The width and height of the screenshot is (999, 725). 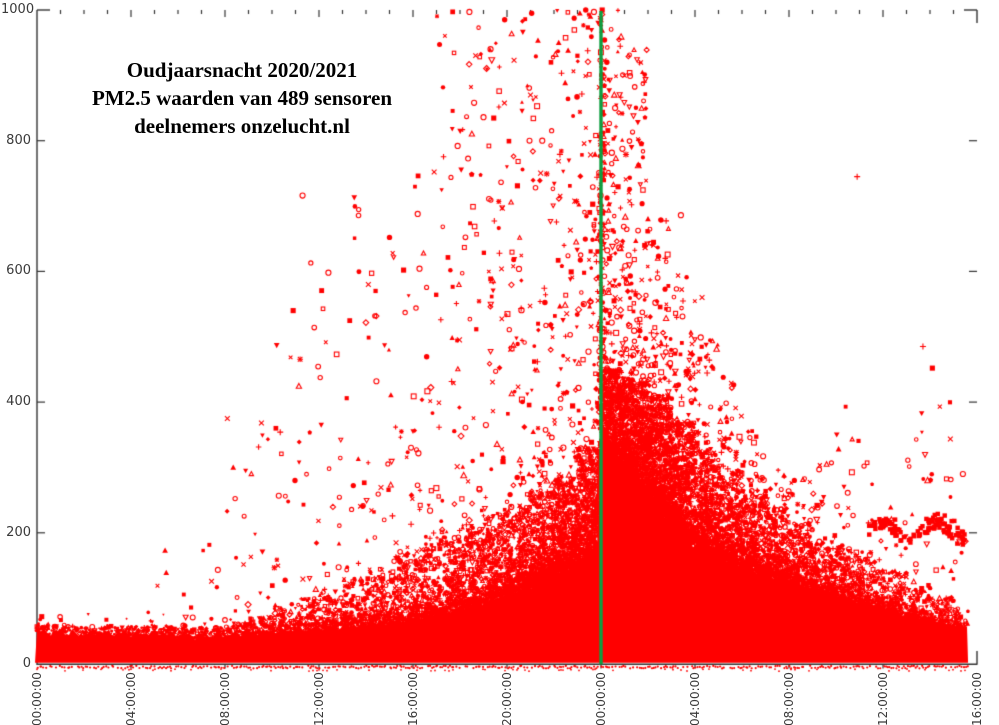 What do you see at coordinates (507, 698) in the screenshot?
I see `x-tick-label: 20:00:00` at bounding box center [507, 698].